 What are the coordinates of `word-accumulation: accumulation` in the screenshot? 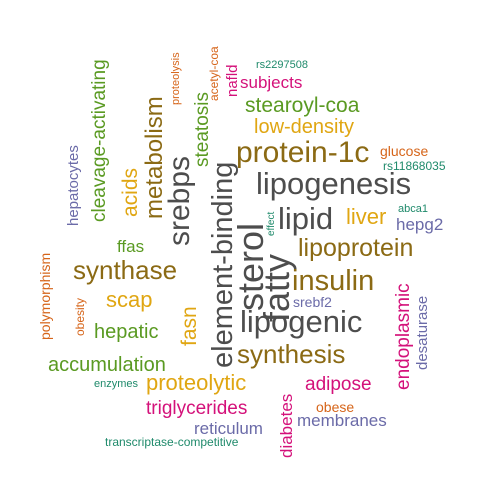 It's located at (107, 365).